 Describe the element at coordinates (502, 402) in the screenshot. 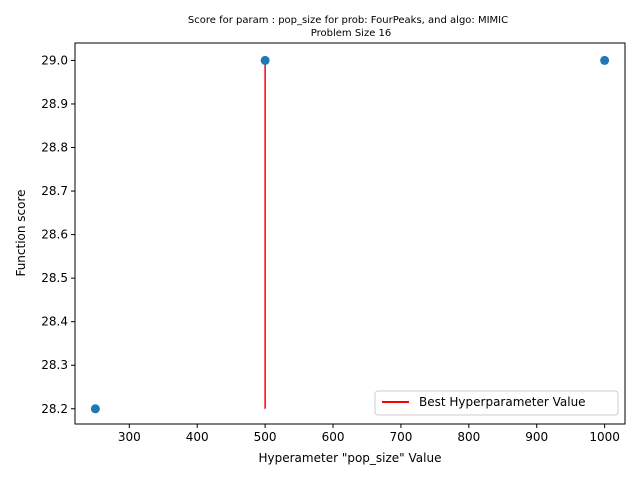

I see `legend-label: Best Hyperparameter Value` at that location.